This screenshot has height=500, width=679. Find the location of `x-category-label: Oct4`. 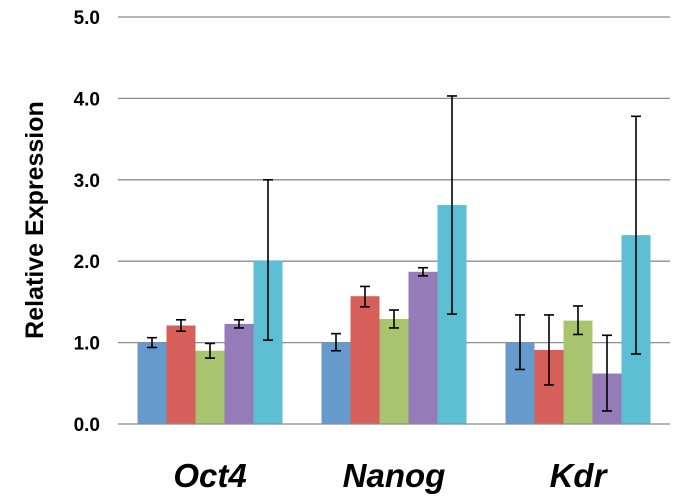

x-category-label: Oct4 is located at coordinates (209, 475).